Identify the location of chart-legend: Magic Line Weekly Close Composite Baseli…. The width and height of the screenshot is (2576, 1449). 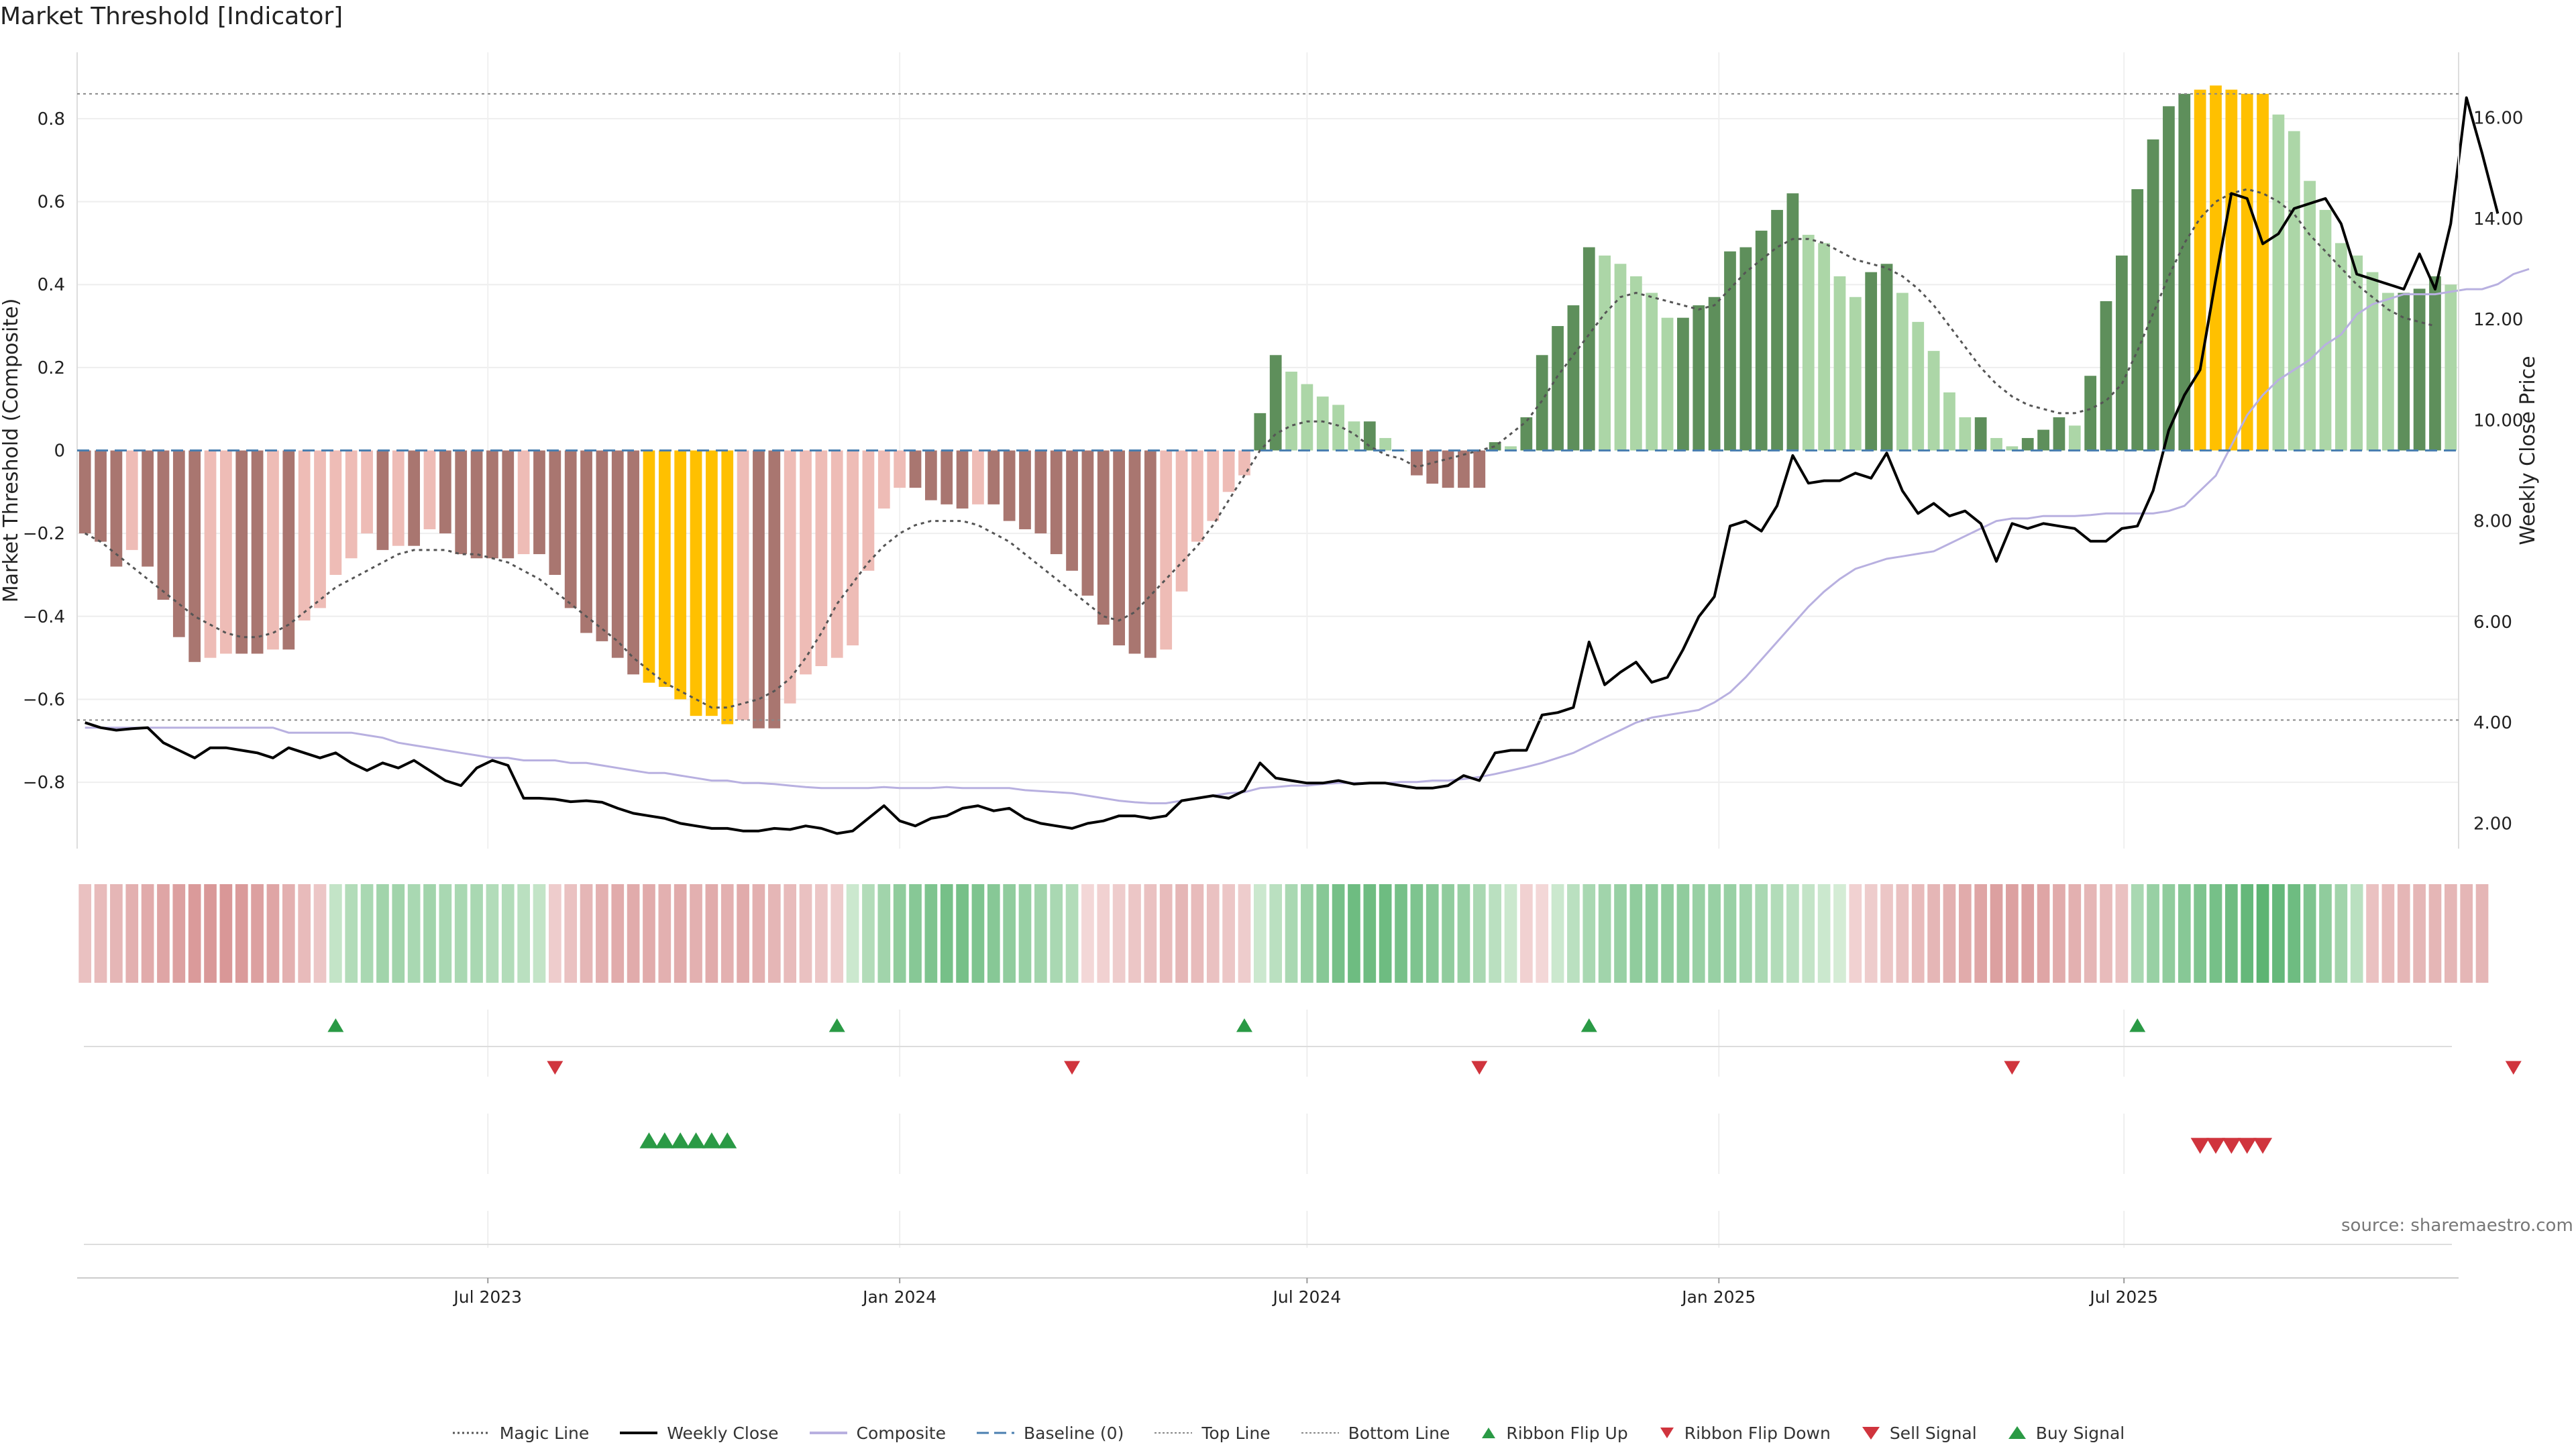
(1288, 1433).